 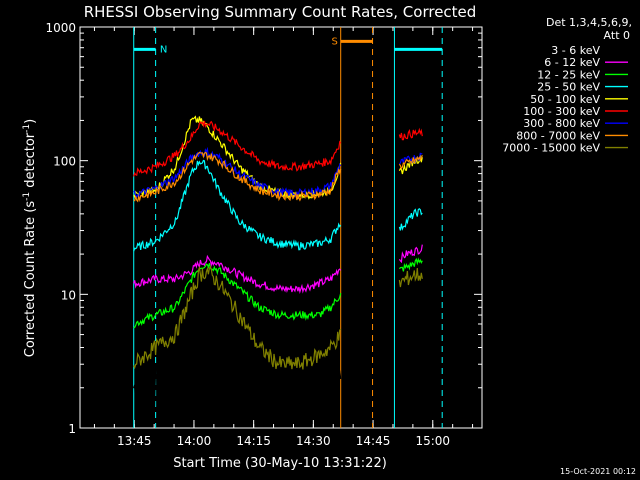 I want to click on legend-label: 300 - 800 keV, so click(x=561, y=123).